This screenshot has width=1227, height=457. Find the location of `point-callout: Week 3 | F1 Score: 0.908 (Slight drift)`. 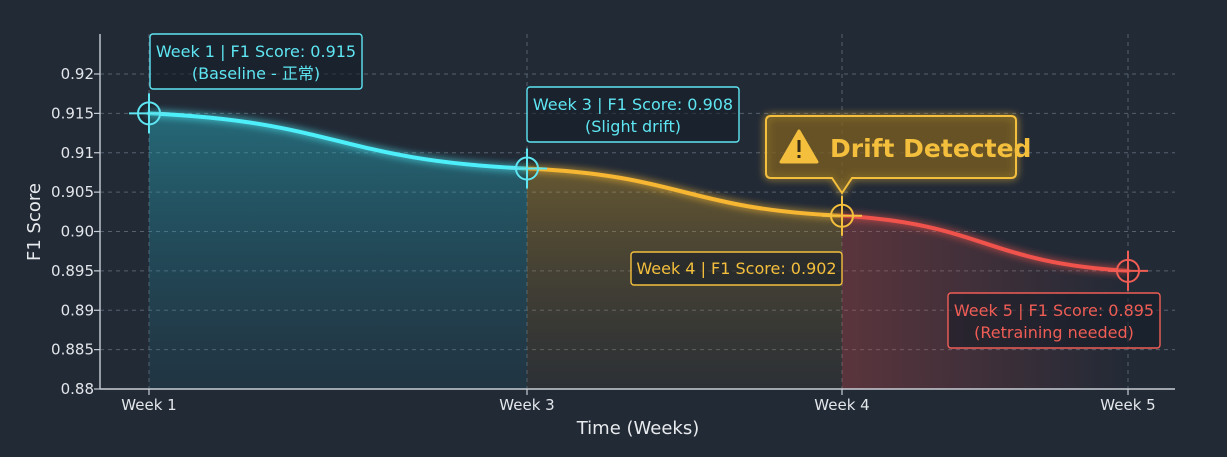

point-callout: Week 3 | F1 Score: 0.908 (Slight drift) is located at coordinates (633, 114).